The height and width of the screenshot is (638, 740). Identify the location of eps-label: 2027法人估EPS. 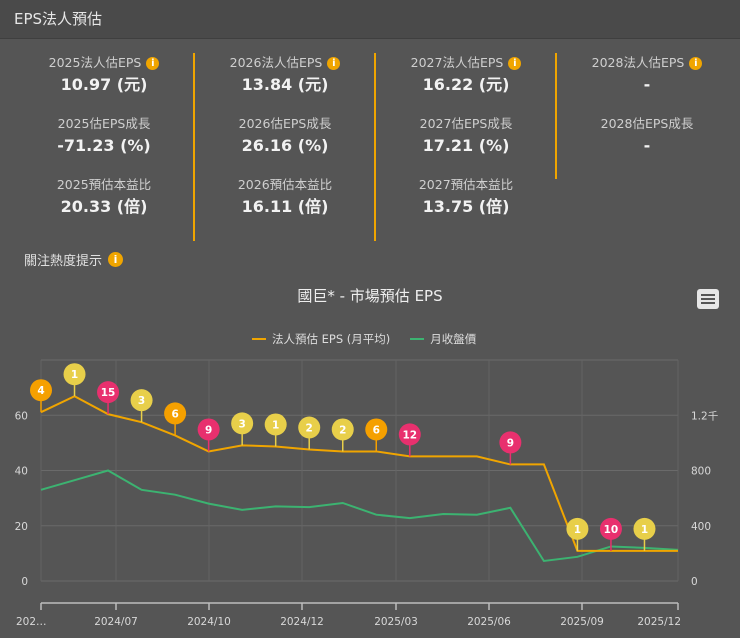
(457, 62).